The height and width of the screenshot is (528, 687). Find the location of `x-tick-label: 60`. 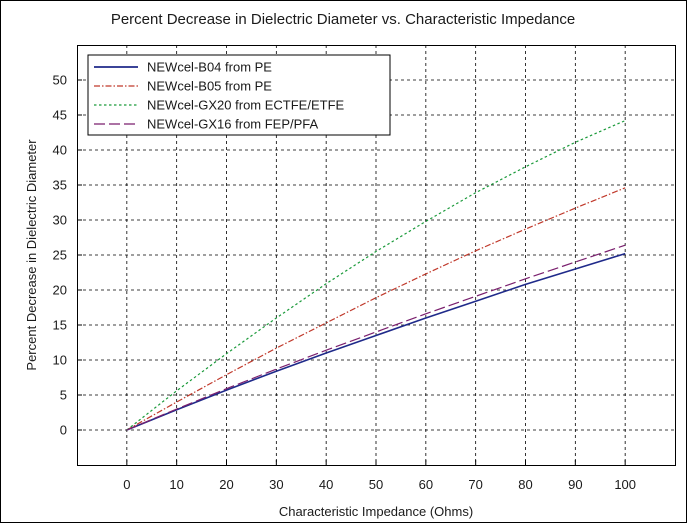

x-tick-label: 60 is located at coordinates (426, 484).